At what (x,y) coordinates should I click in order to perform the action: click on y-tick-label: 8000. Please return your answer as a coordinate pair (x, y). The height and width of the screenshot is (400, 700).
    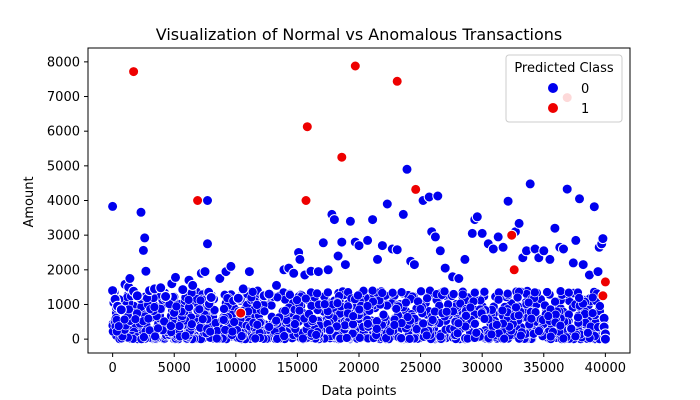
    Looking at the image, I should click on (63, 62).